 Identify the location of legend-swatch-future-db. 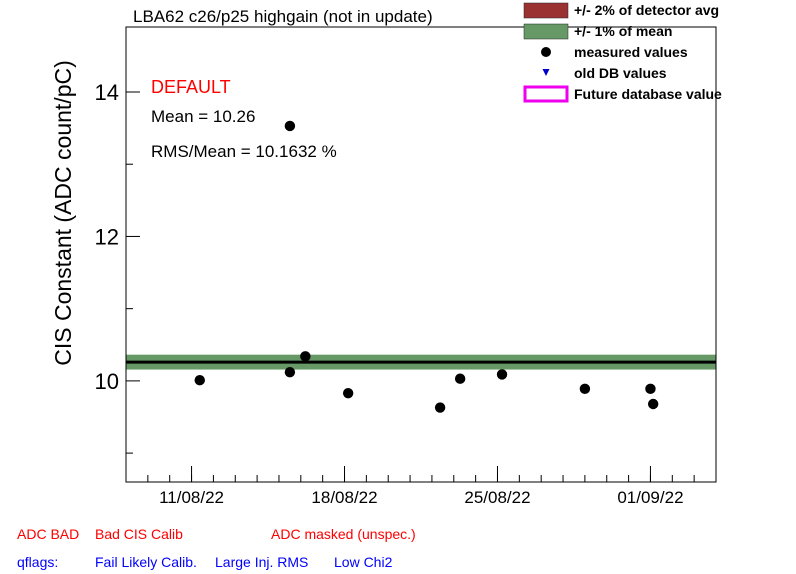
(546, 94).